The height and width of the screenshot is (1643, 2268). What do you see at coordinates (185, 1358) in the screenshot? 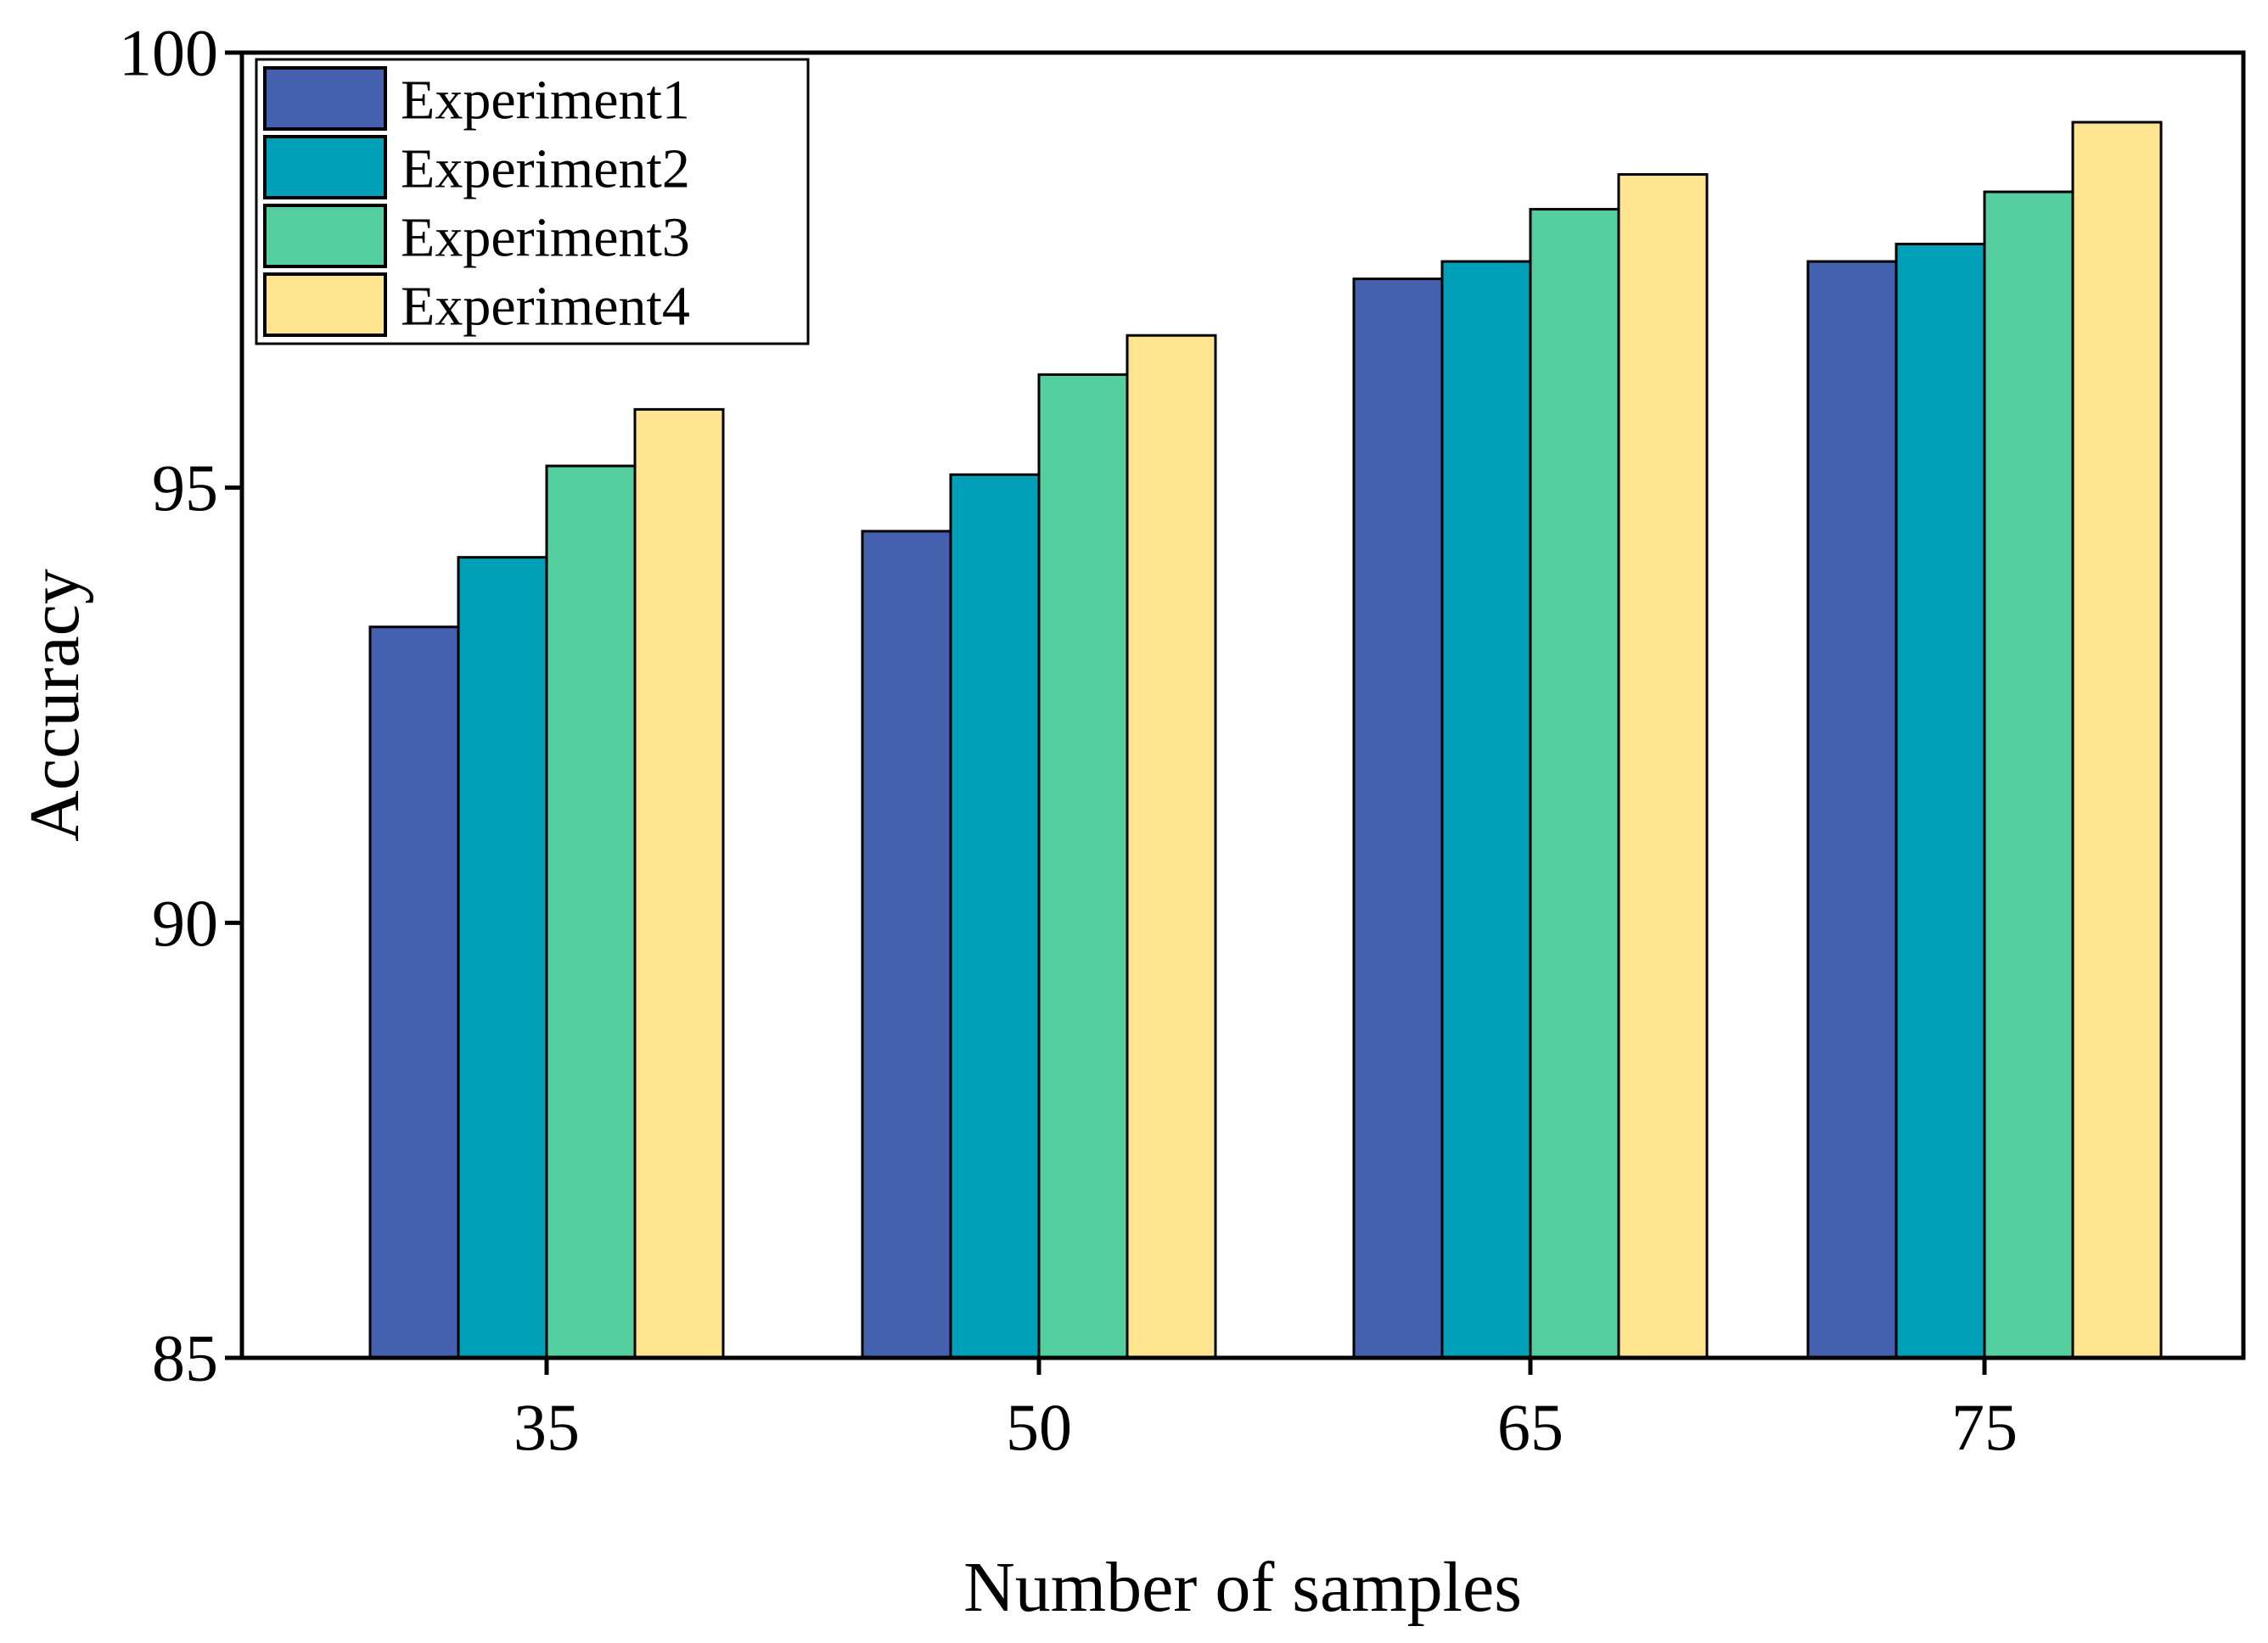
I see `y-tick-label: 85` at bounding box center [185, 1358].